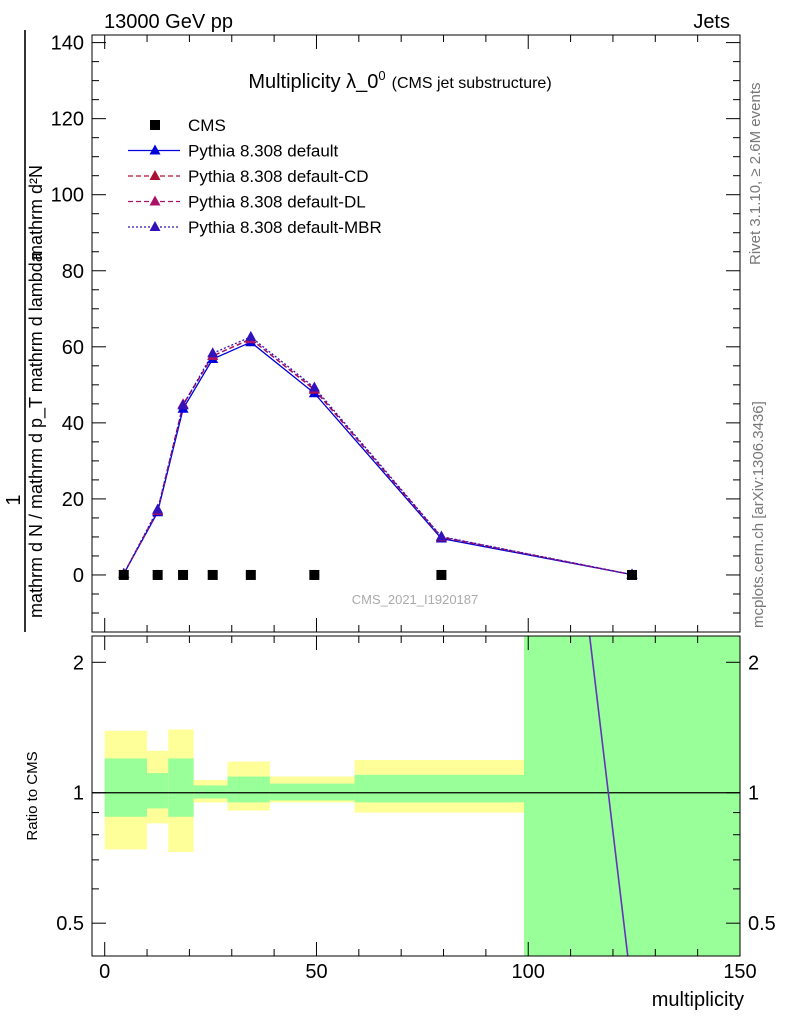 The width and height of the screenshot is (786, 1024). I want to click on legend-label: CMS, so click(207, 125).